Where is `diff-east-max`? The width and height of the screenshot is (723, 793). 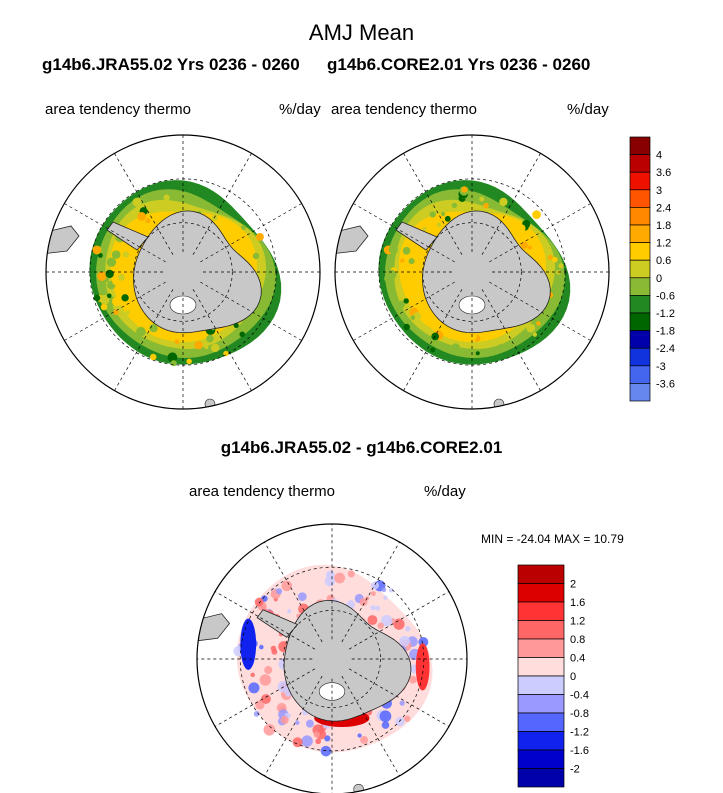
diff-east-max is located at coordinates (422, 667).